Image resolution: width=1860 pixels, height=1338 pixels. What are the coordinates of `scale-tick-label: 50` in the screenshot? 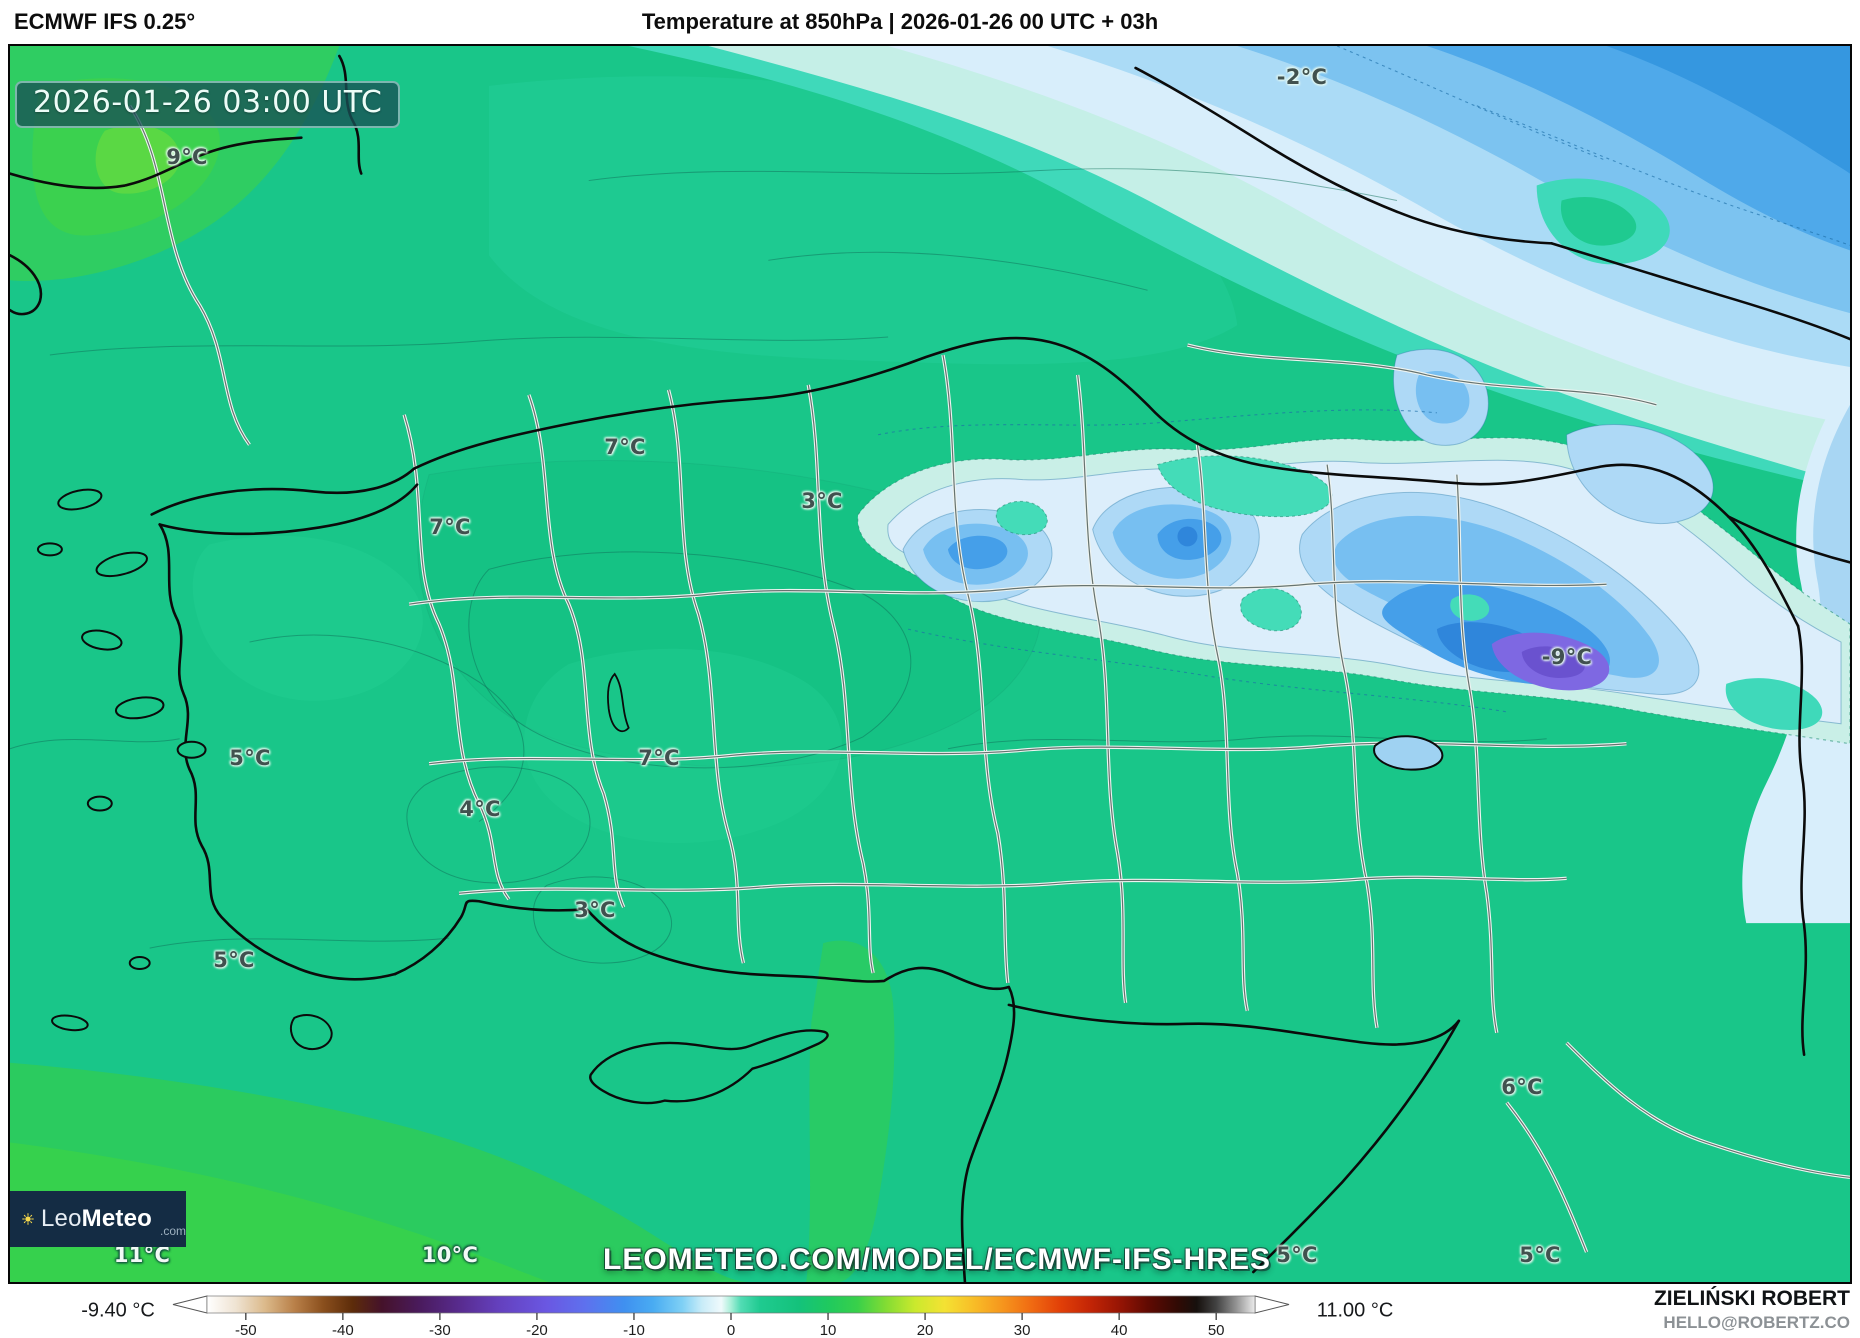 It's located at (1216, 1330).